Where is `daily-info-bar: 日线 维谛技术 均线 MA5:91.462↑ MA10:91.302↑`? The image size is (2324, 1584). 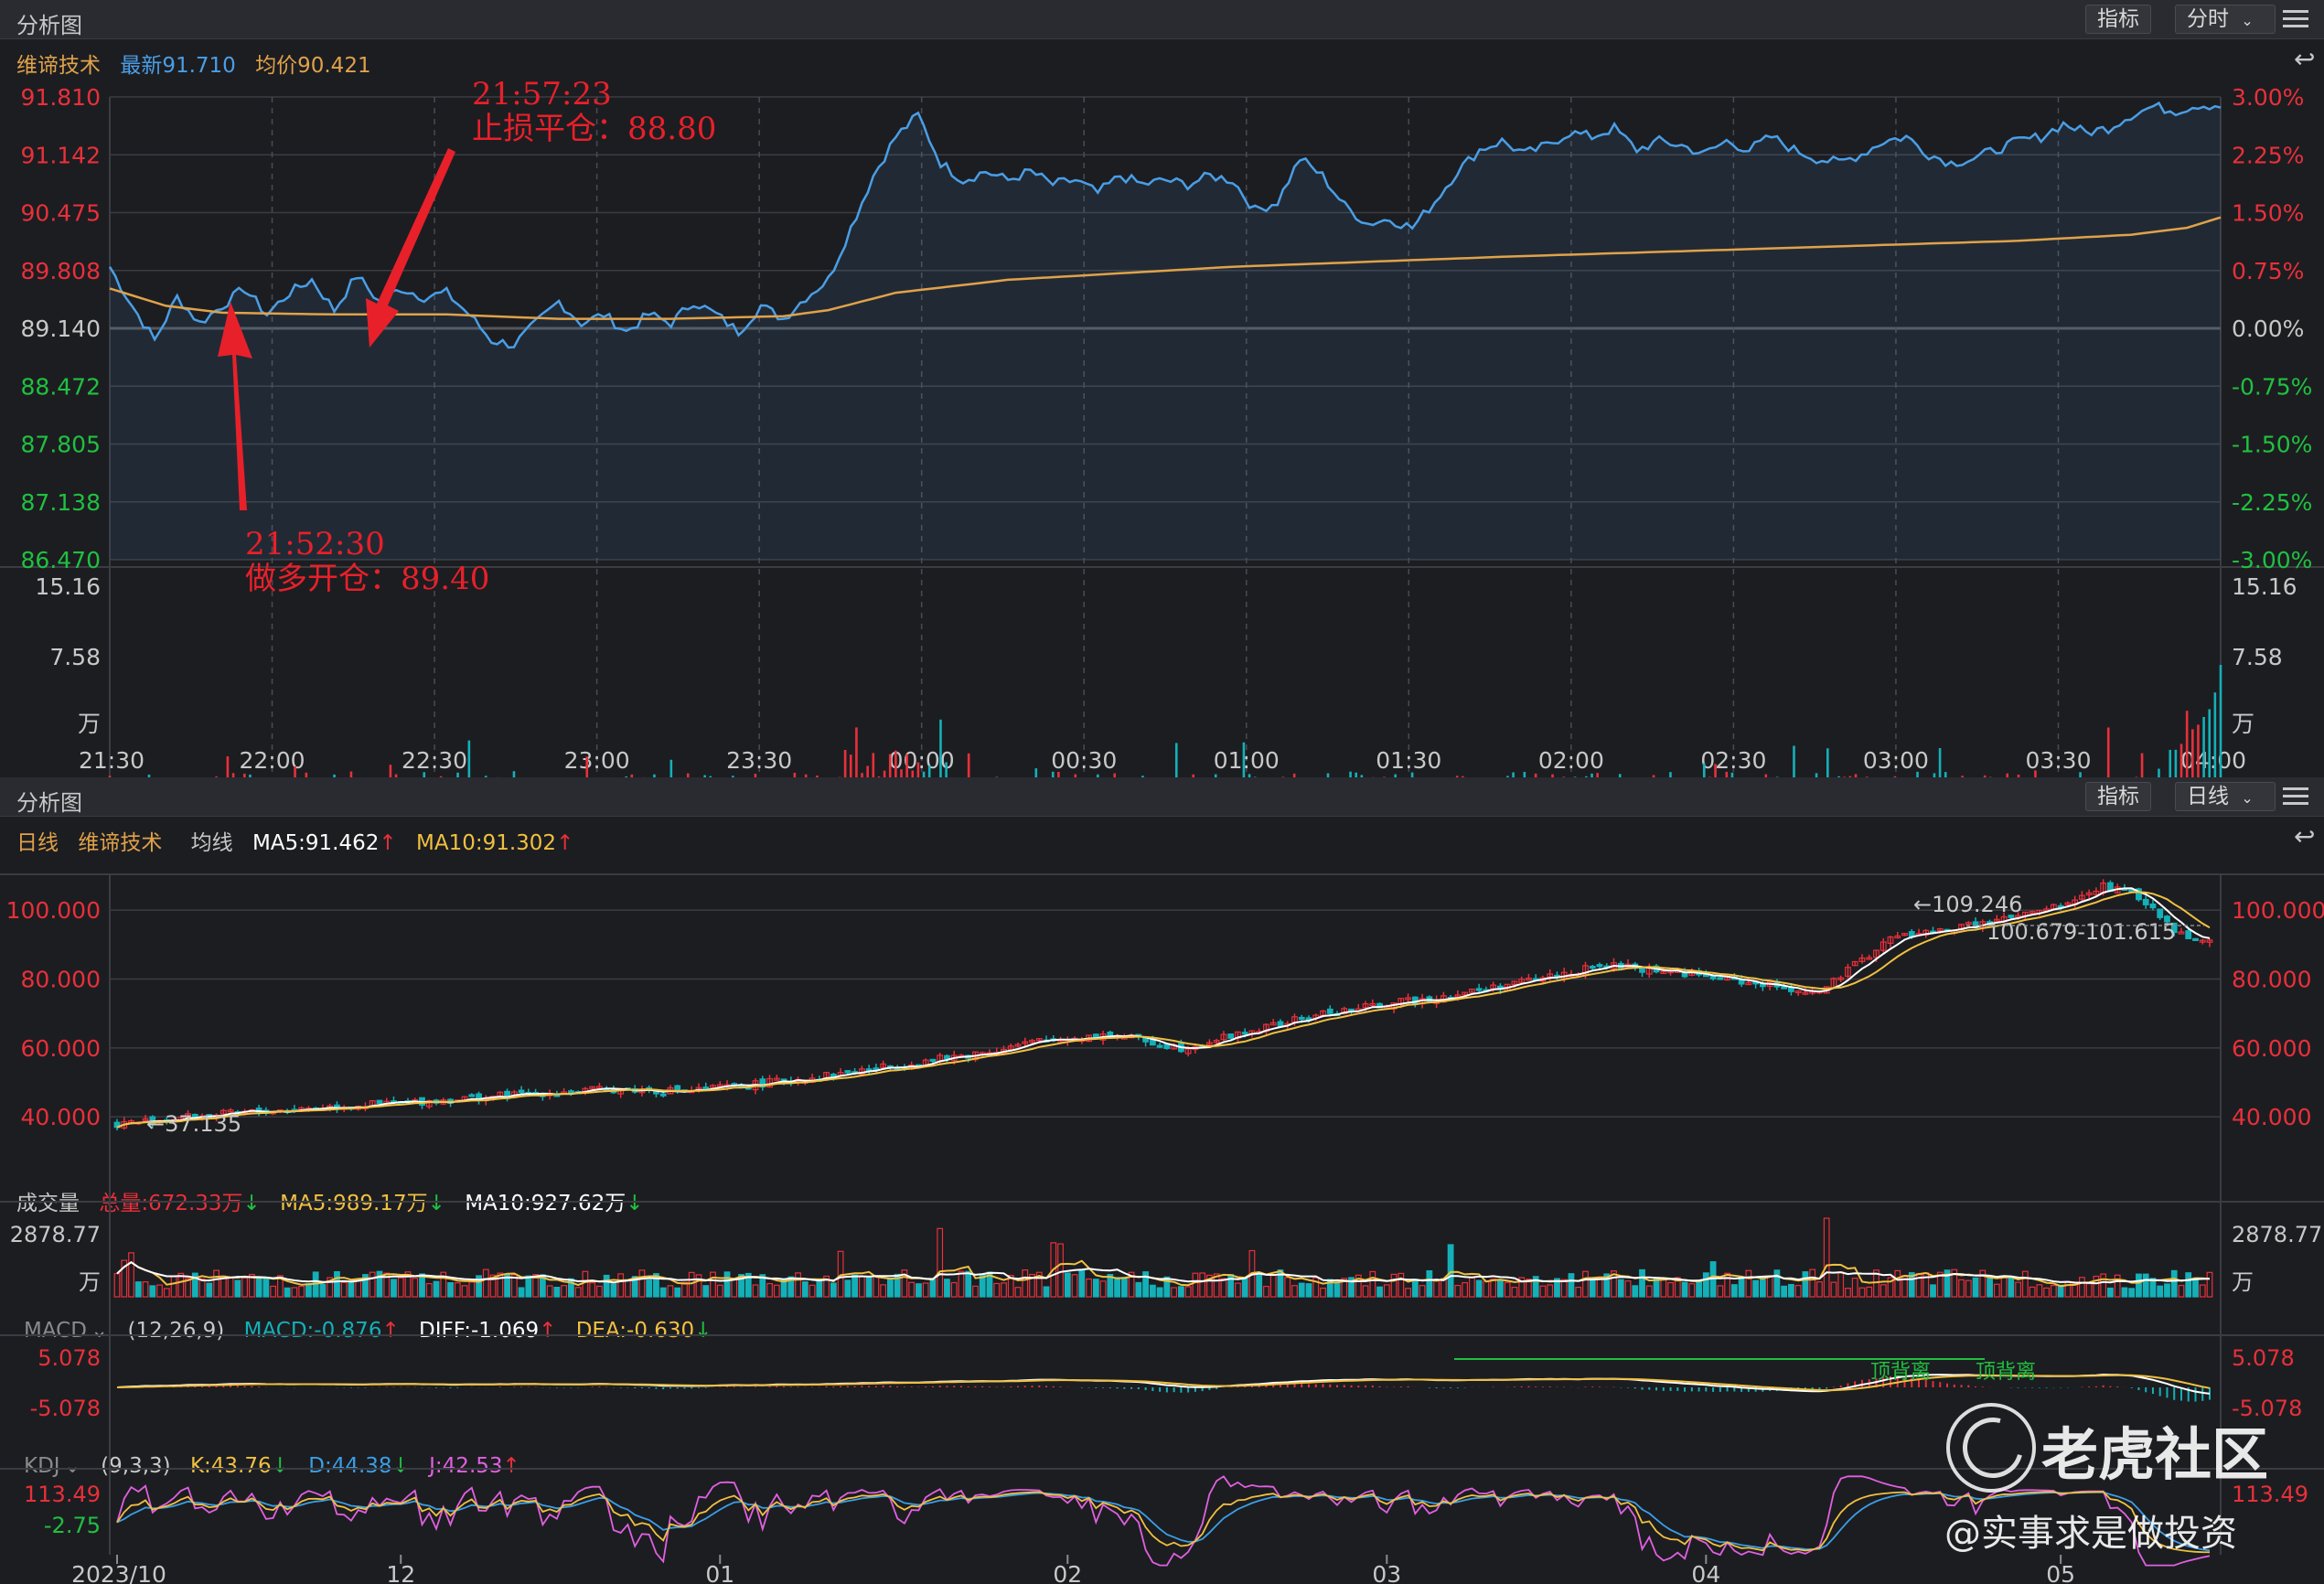
daily-info-bar: 日线 维谛技术 均线 MA5:91.462↑ MA10:91.302↑ is located at coordinates (301, 840).